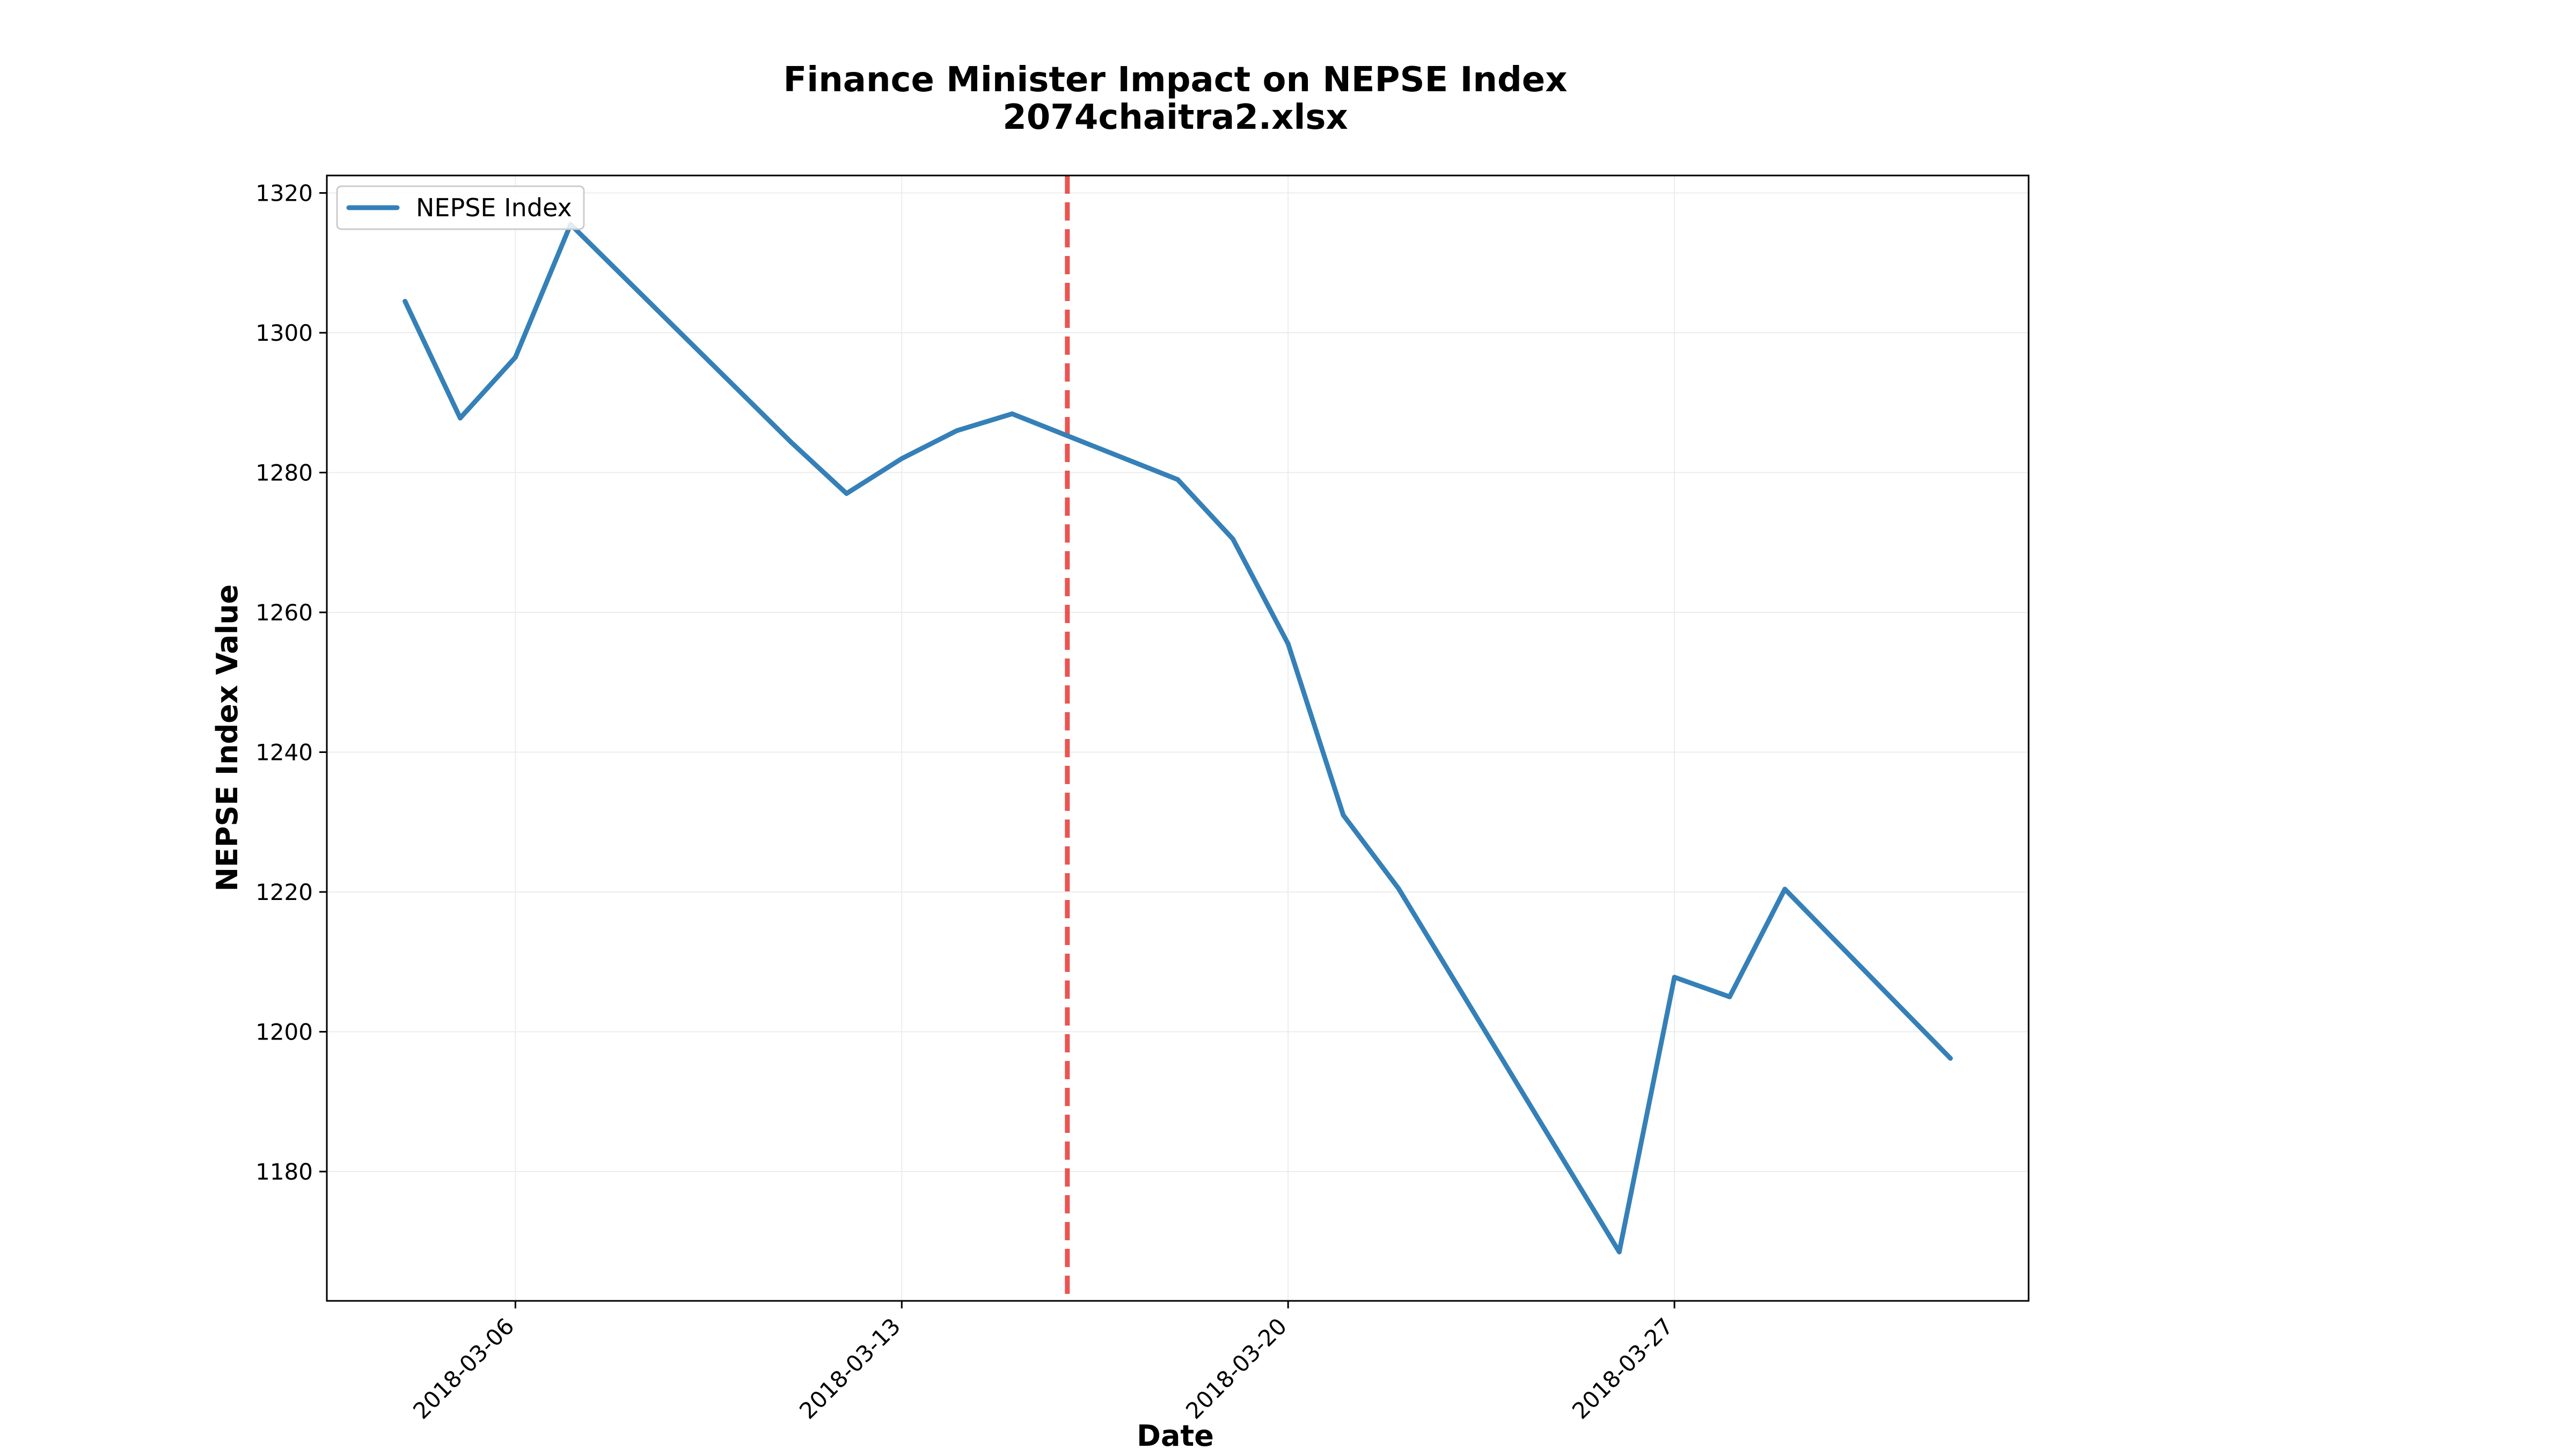 This screenshot has width=2576, height=1449. I want to click on chart-subtitle: 2074chaitra2.xlsx, so click(1175, 117).